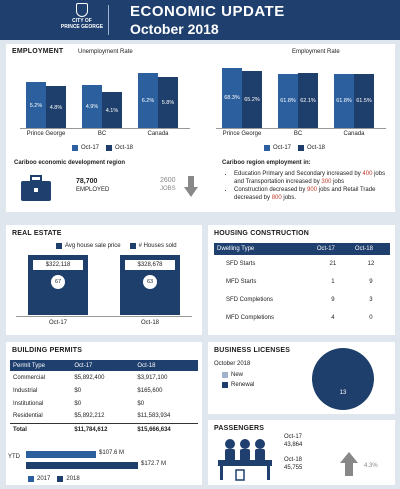 This screenshot has width=400, height=489. What do you see at coordinates (93, 246) in the screenshot?
I see `legend-price: Avg house sale price` at bounding box center [93, 246].